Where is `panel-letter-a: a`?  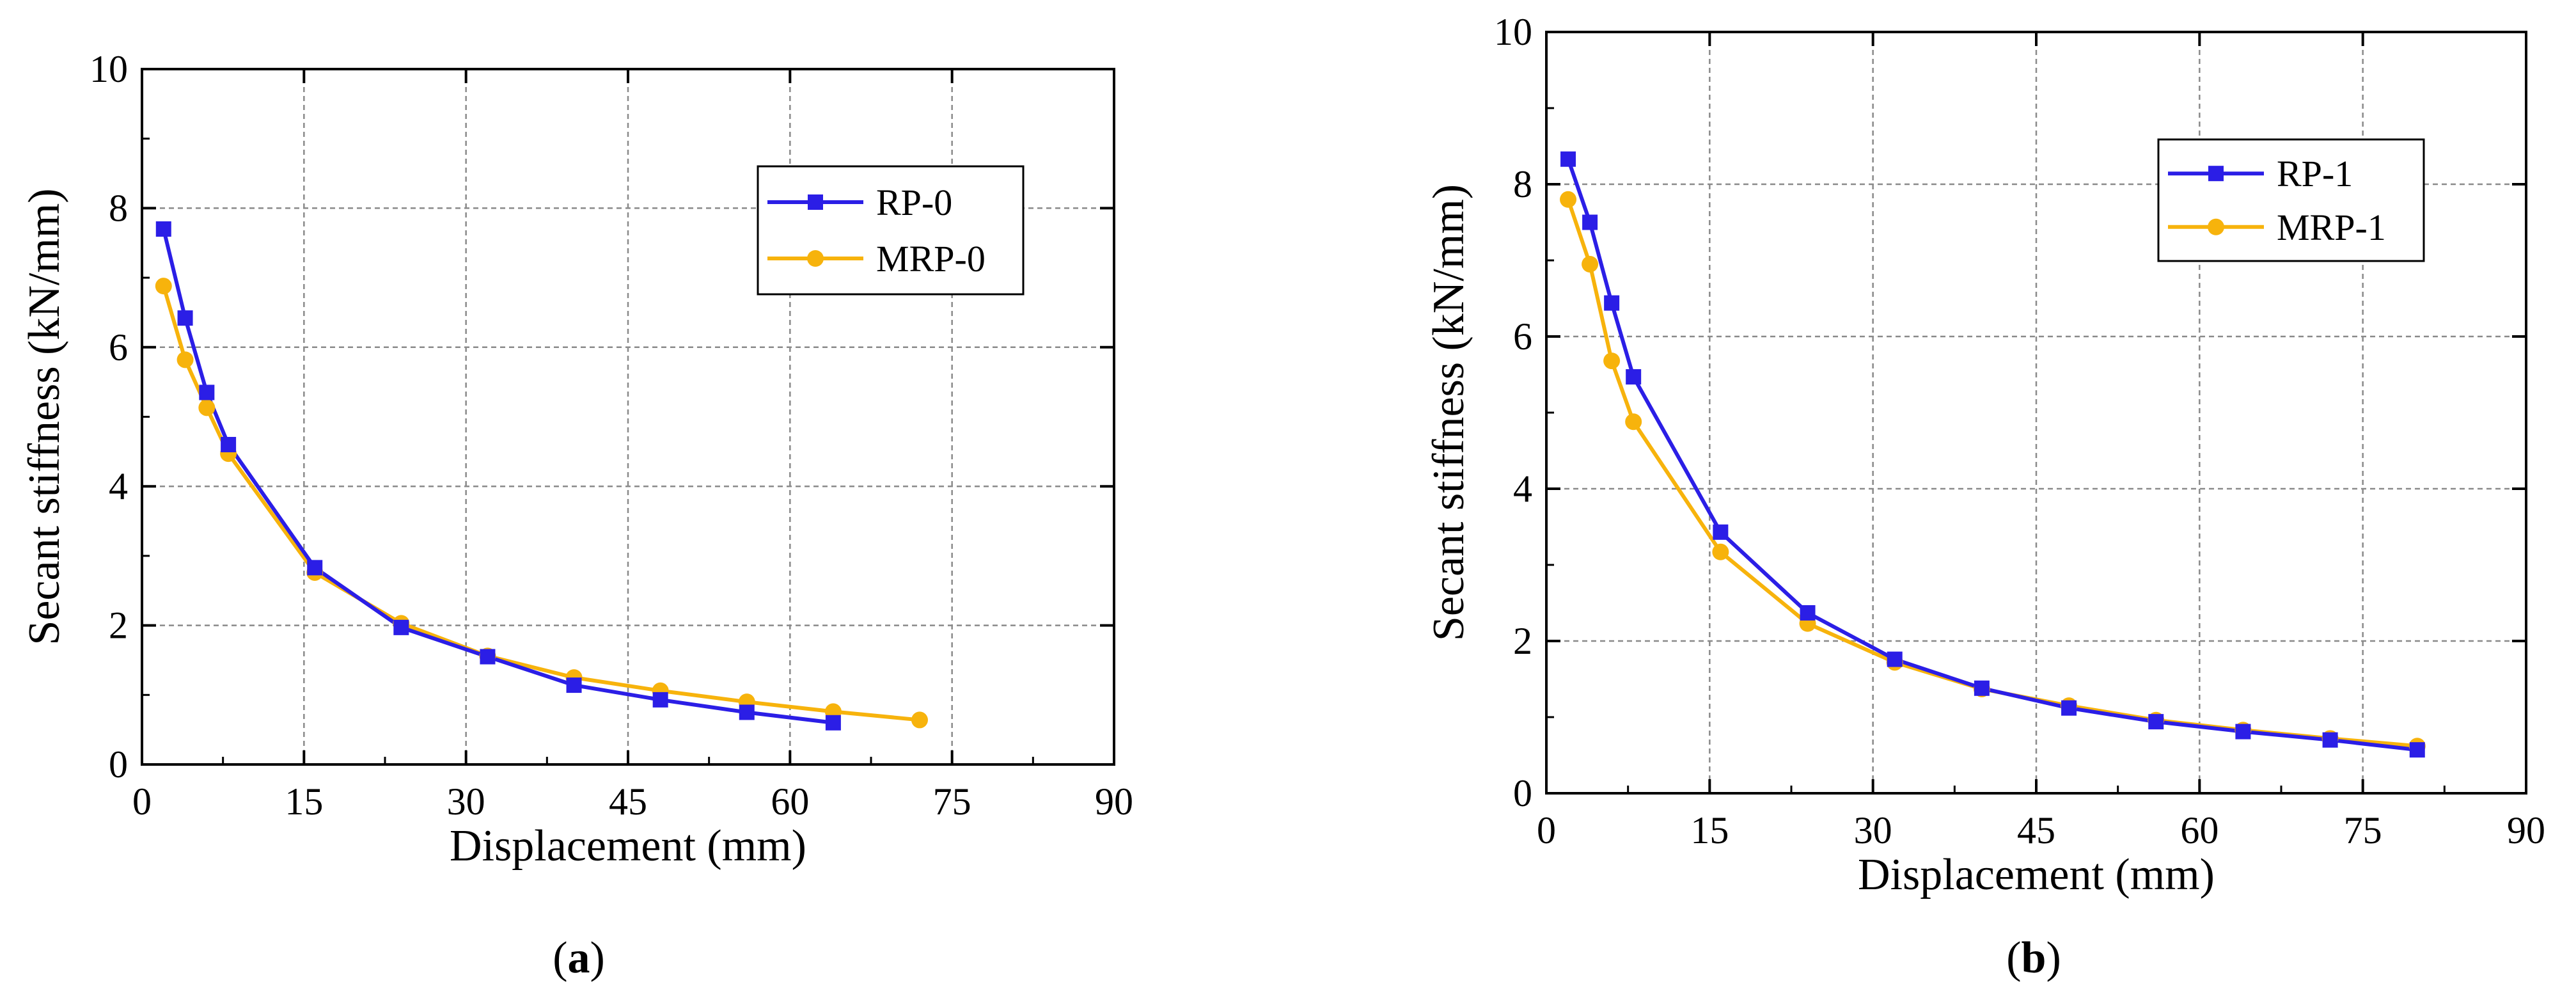 panel-letter-a: a is located at coordinates (579, 958).